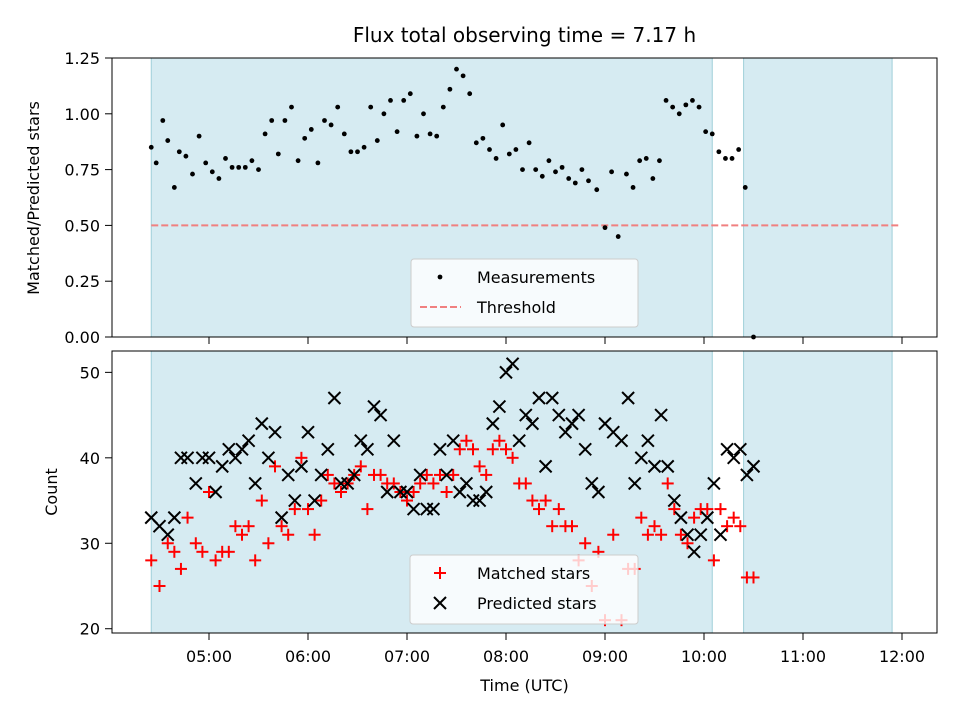 This screenshot has height=720, width=960. I want to click on bottom-shaded-interval, so click(818, 492).